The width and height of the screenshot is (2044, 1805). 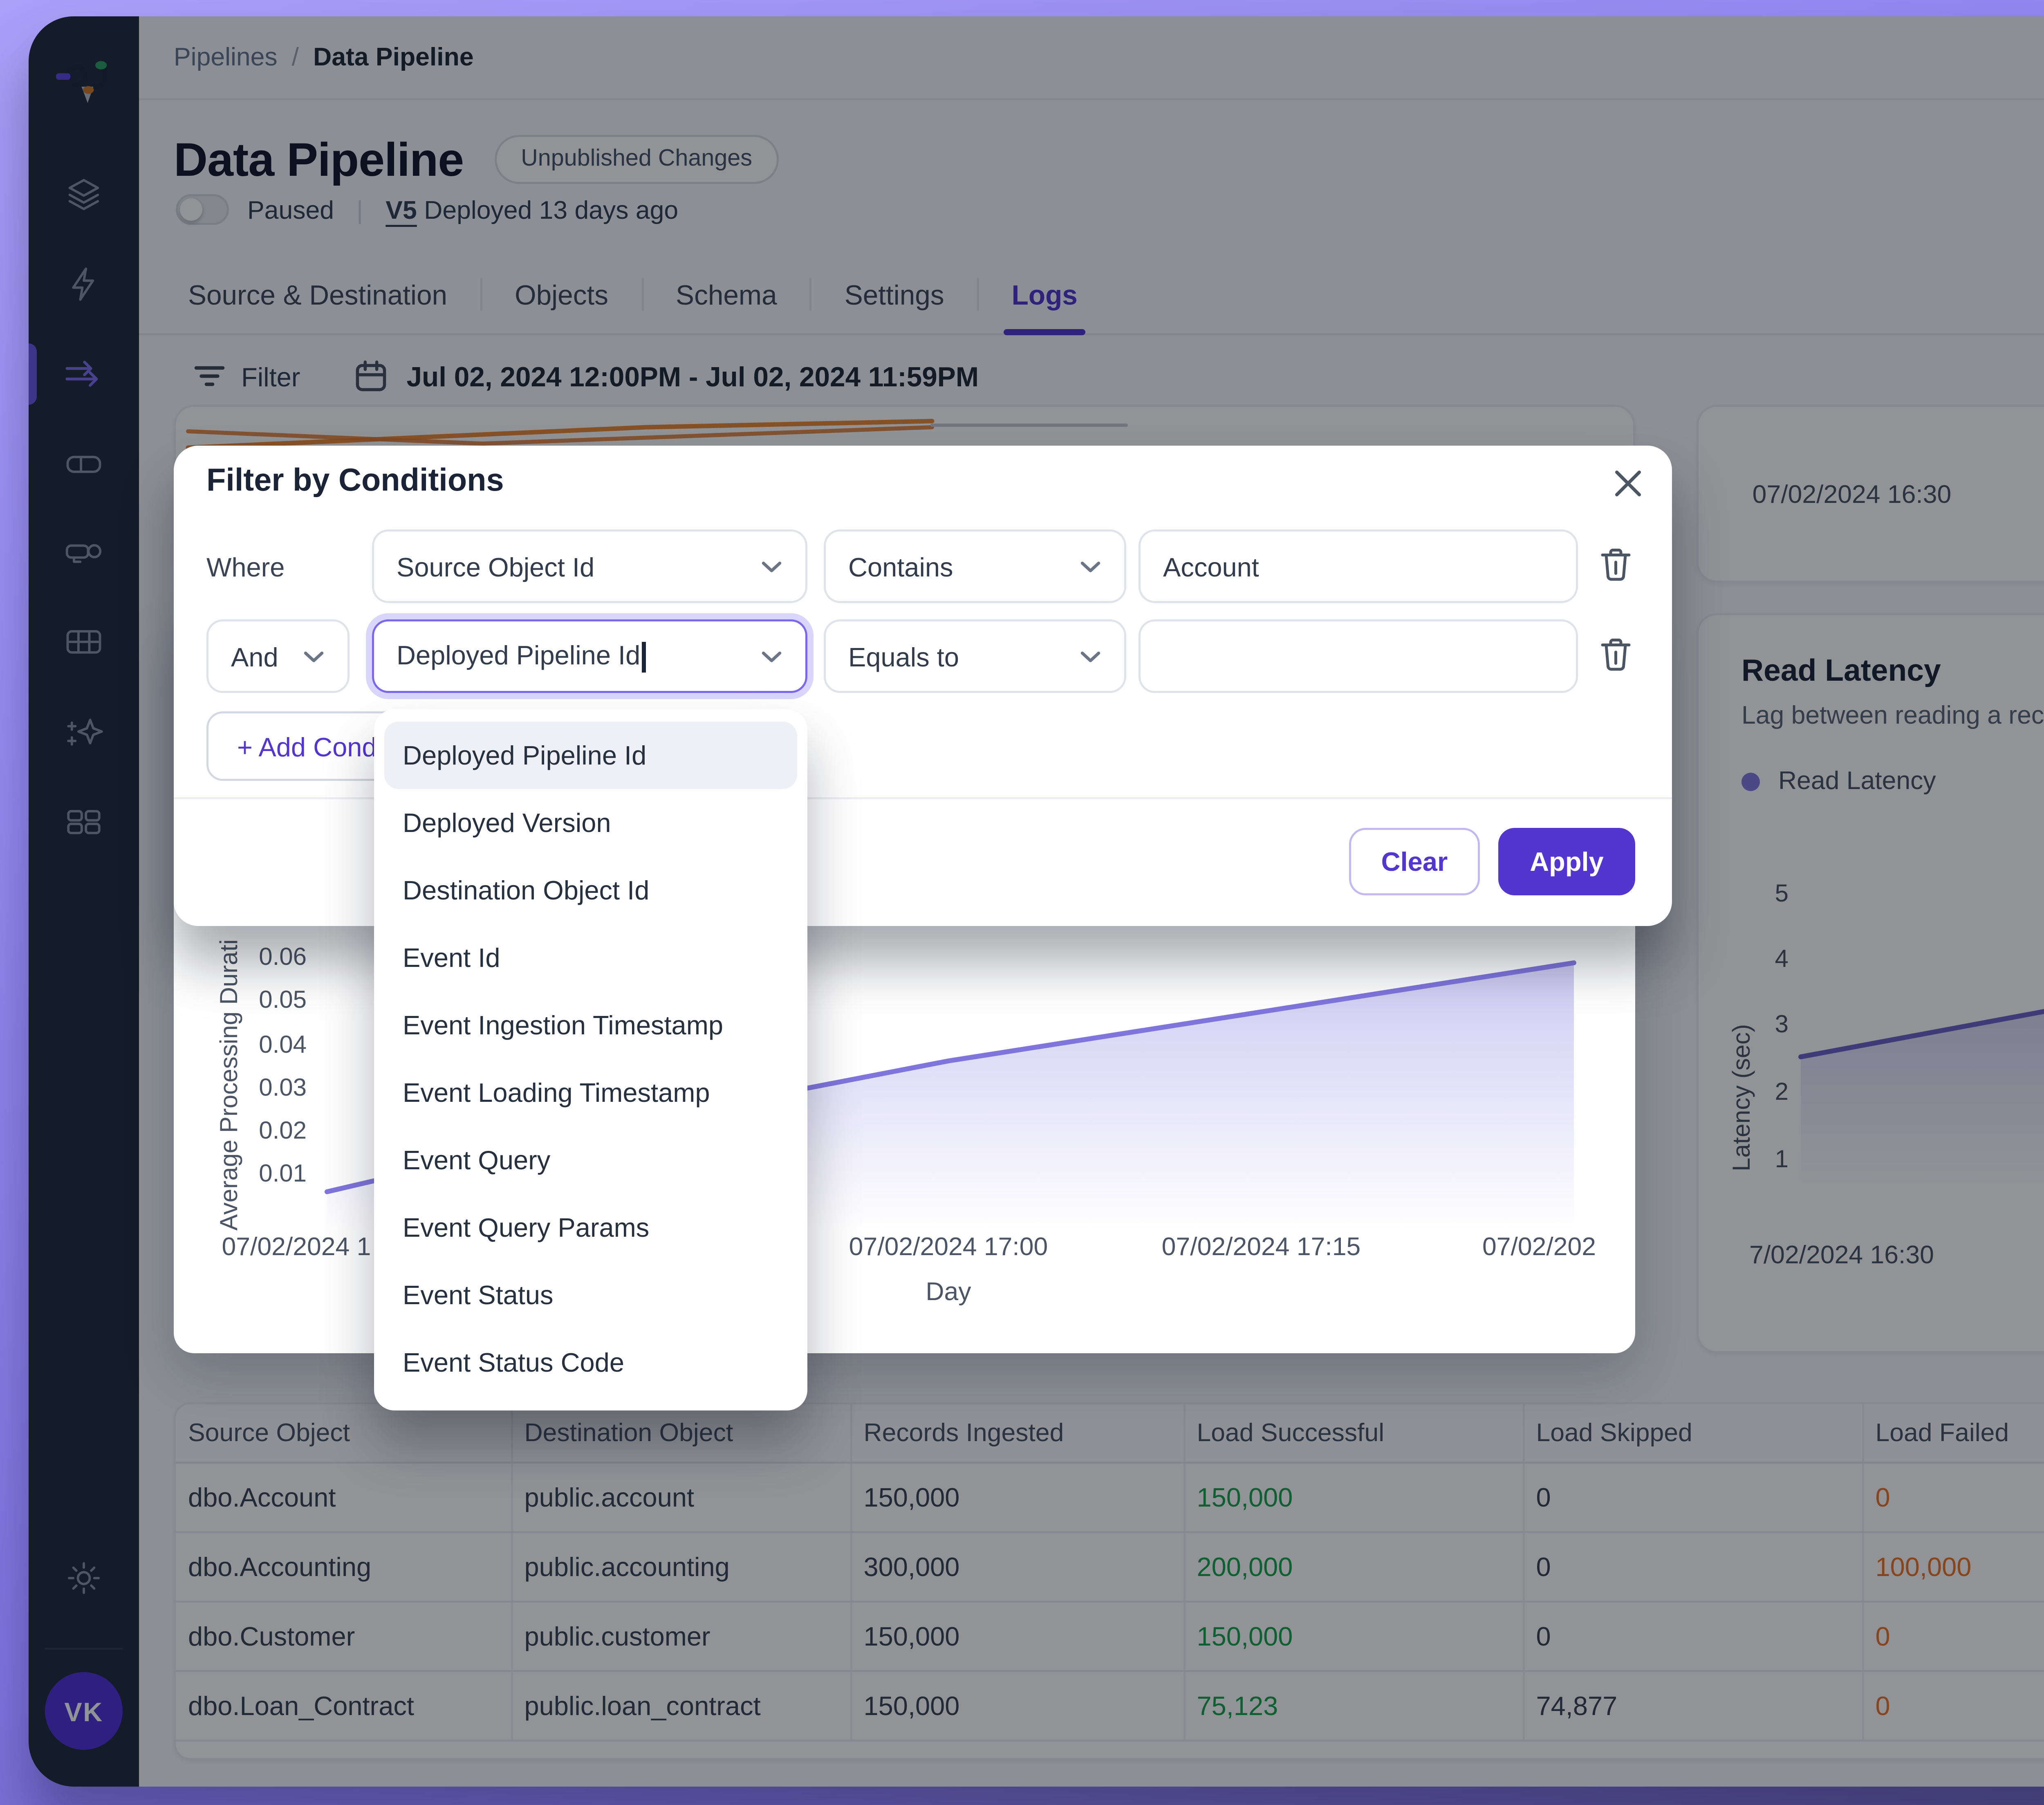 I want to click on user-avatar: VK, so click(x=84, y=1711).